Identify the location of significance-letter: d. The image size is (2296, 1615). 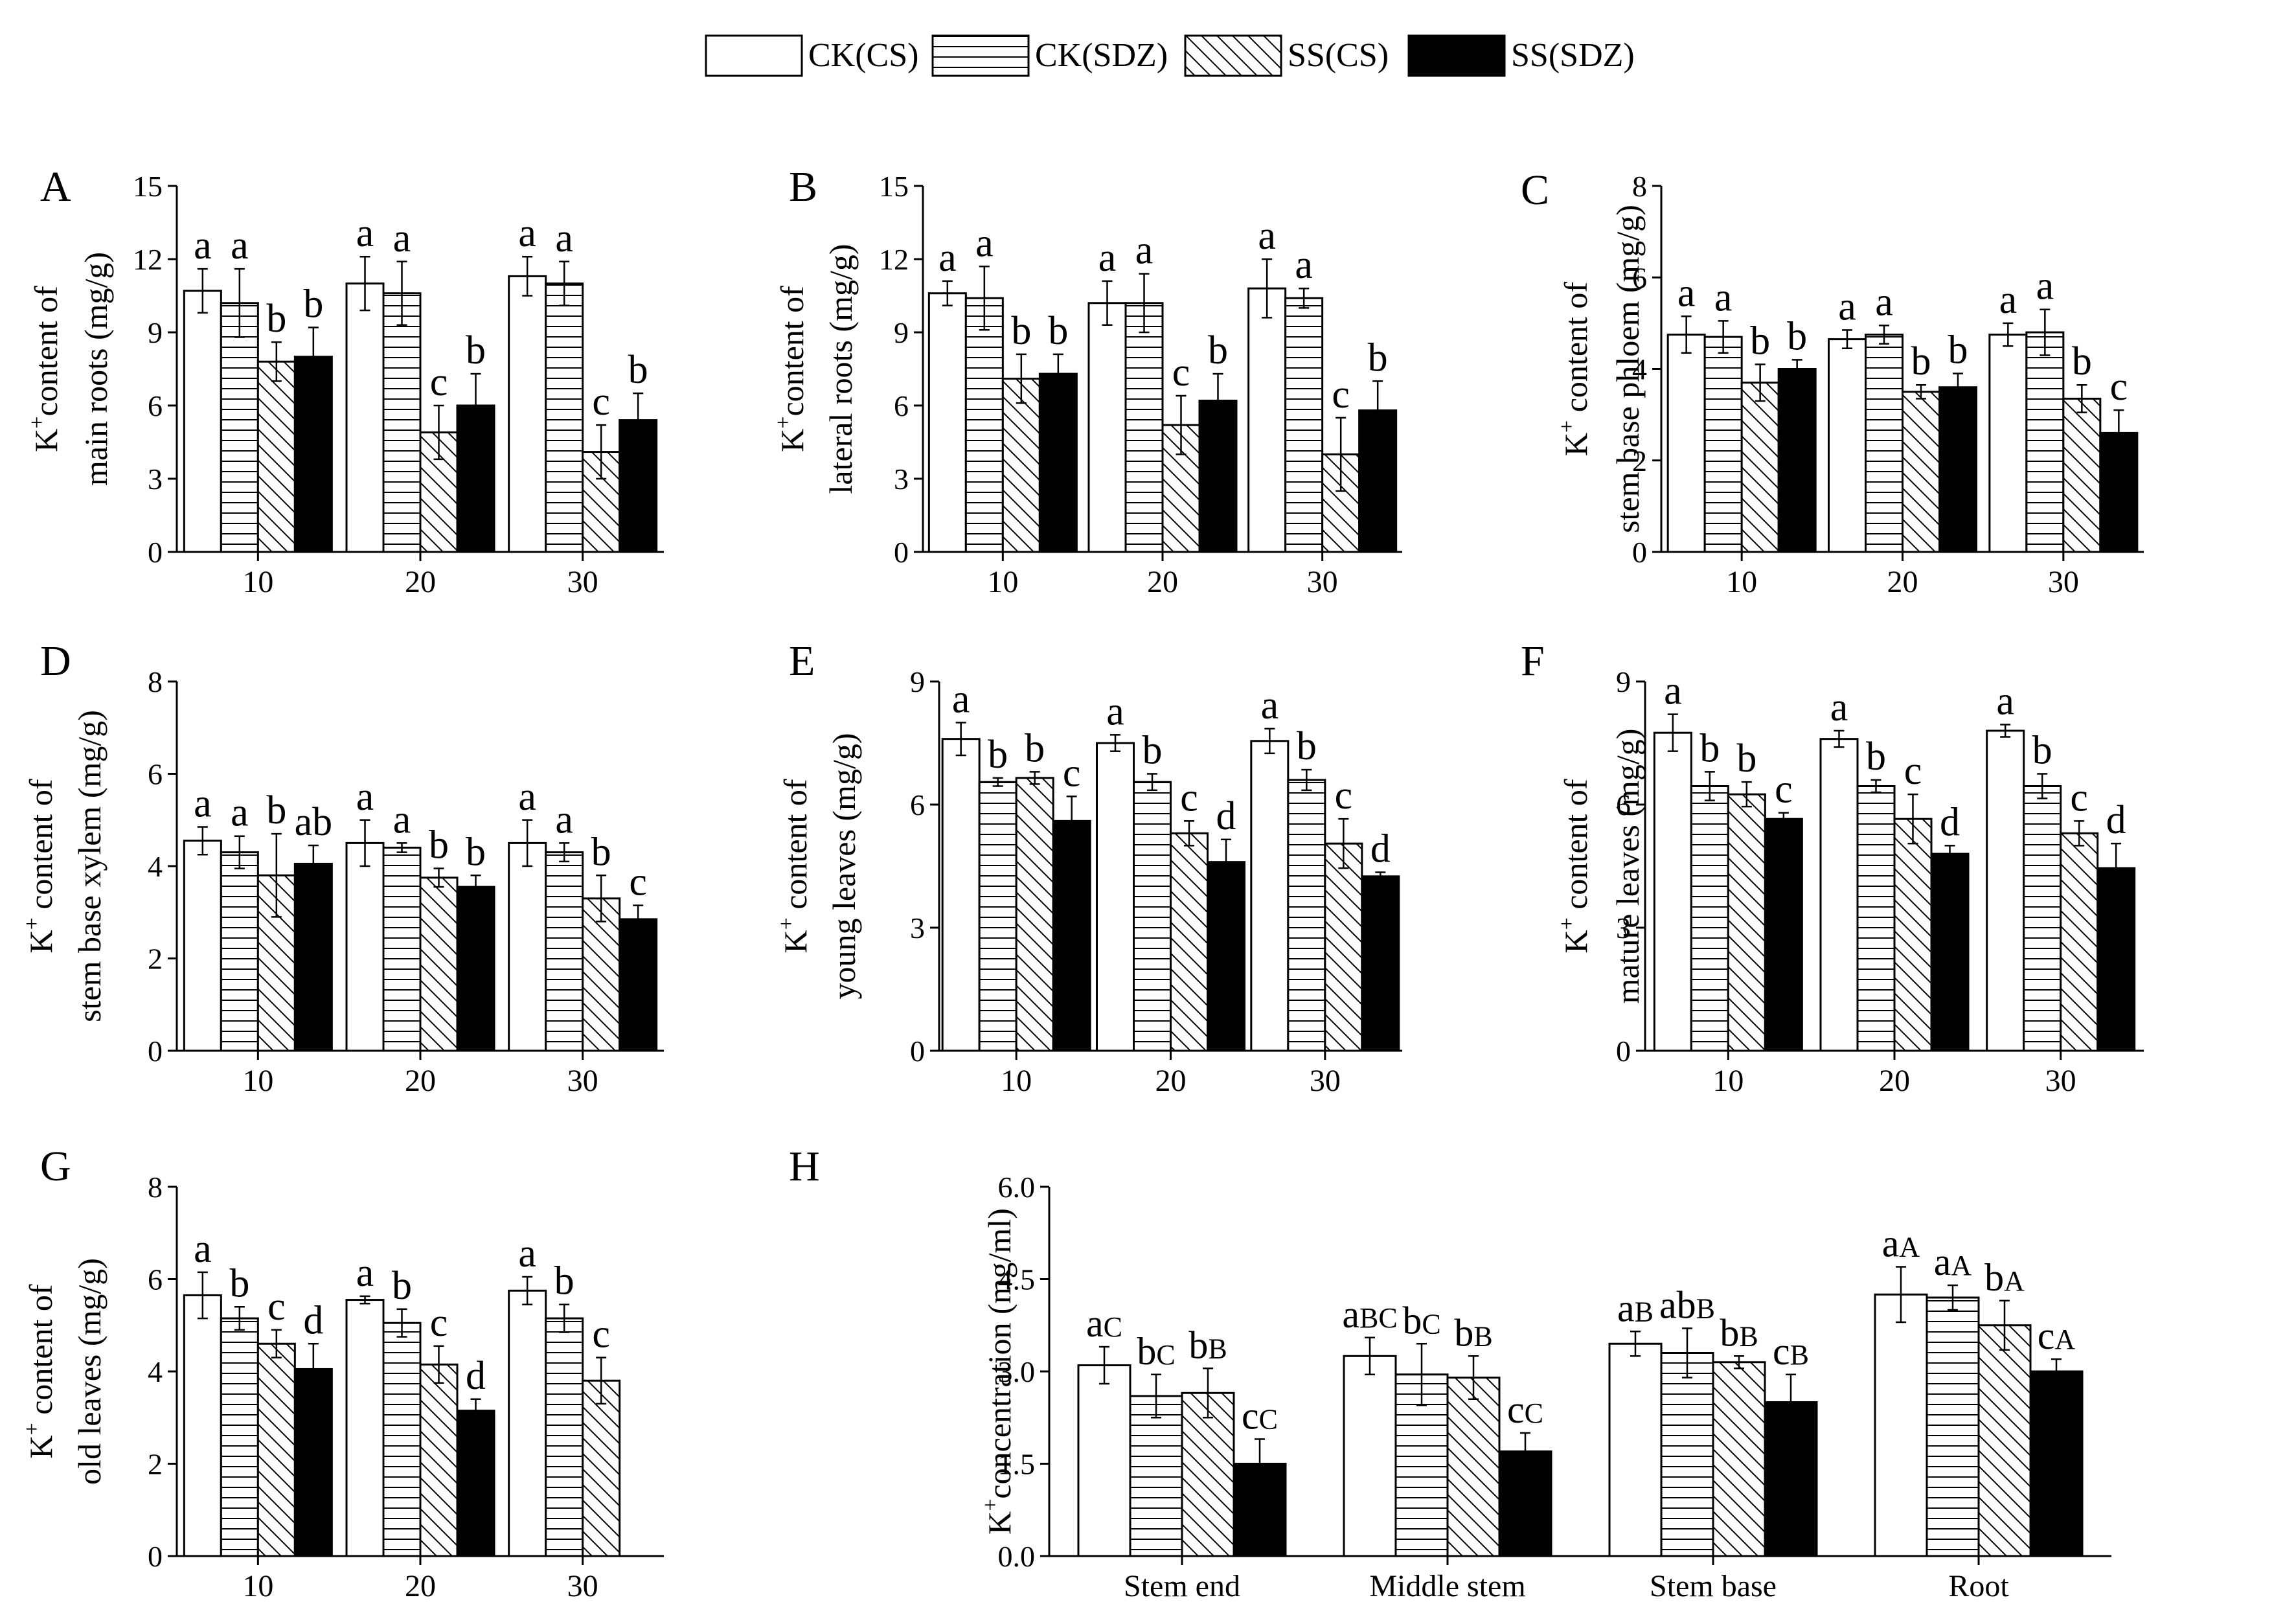
(2116, 820).